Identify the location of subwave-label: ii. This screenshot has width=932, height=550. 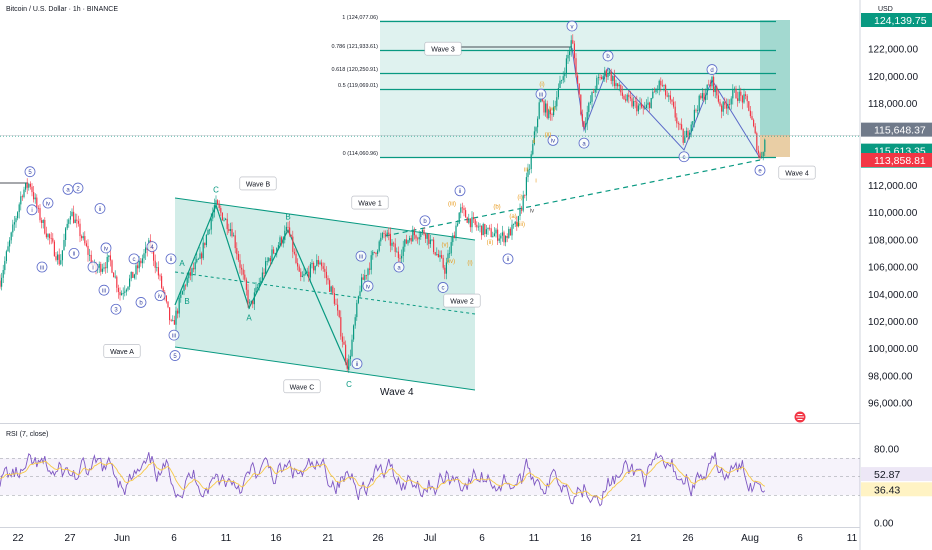
(534, 142).